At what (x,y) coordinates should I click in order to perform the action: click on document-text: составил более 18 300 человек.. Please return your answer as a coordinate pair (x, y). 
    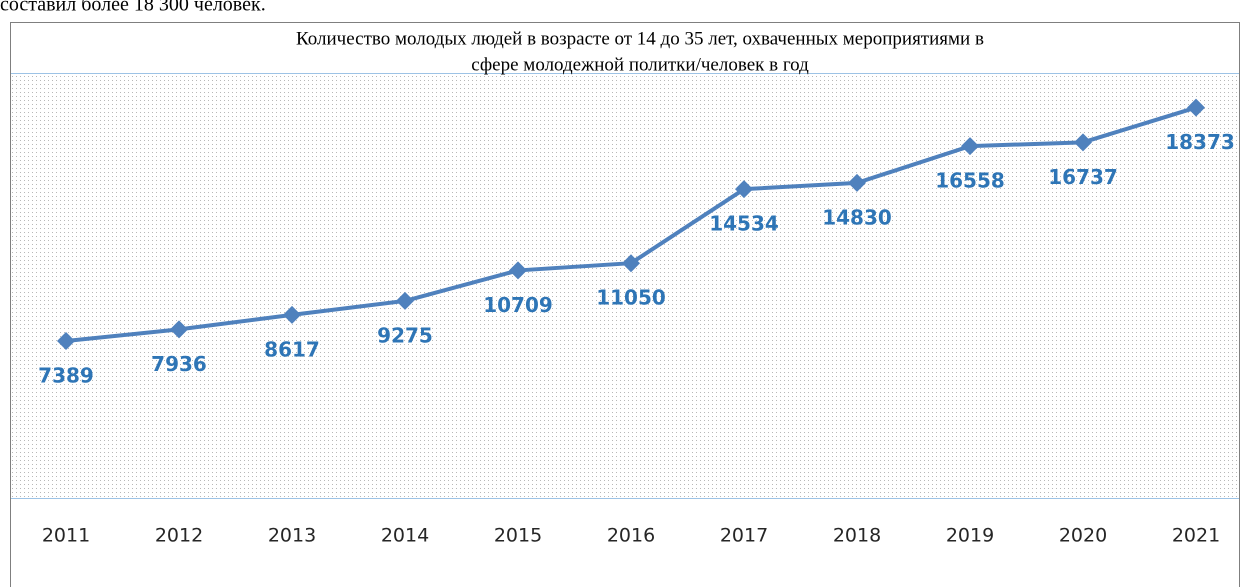
    Looking at the image, I should click on (133, 8).